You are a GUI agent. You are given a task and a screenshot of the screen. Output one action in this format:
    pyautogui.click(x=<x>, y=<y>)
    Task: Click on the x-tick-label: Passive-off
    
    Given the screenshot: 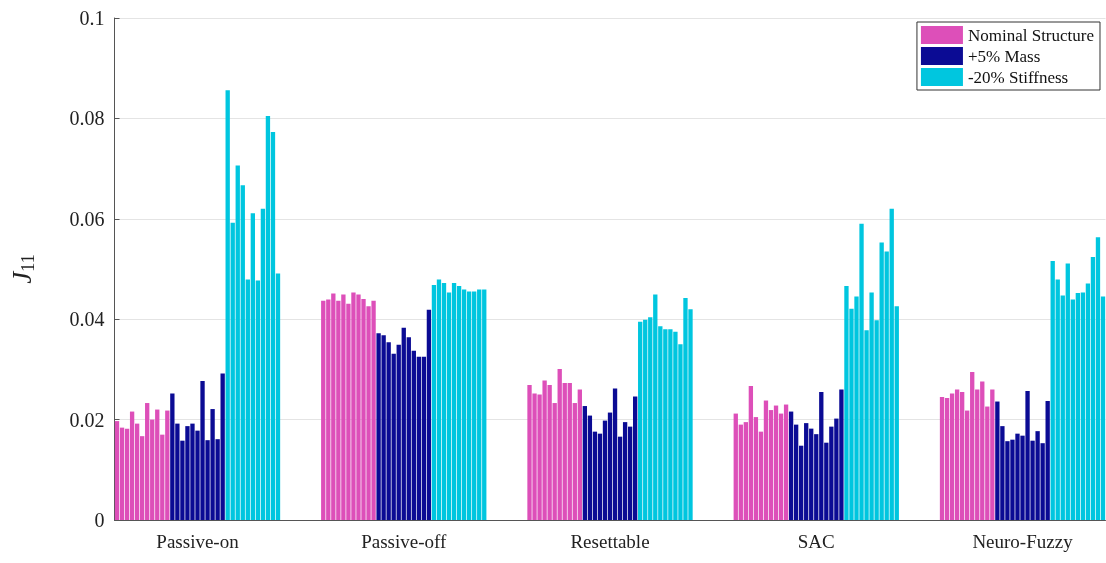 What is the action you would take?
    pyautogui.click(x=404, y=541)
    